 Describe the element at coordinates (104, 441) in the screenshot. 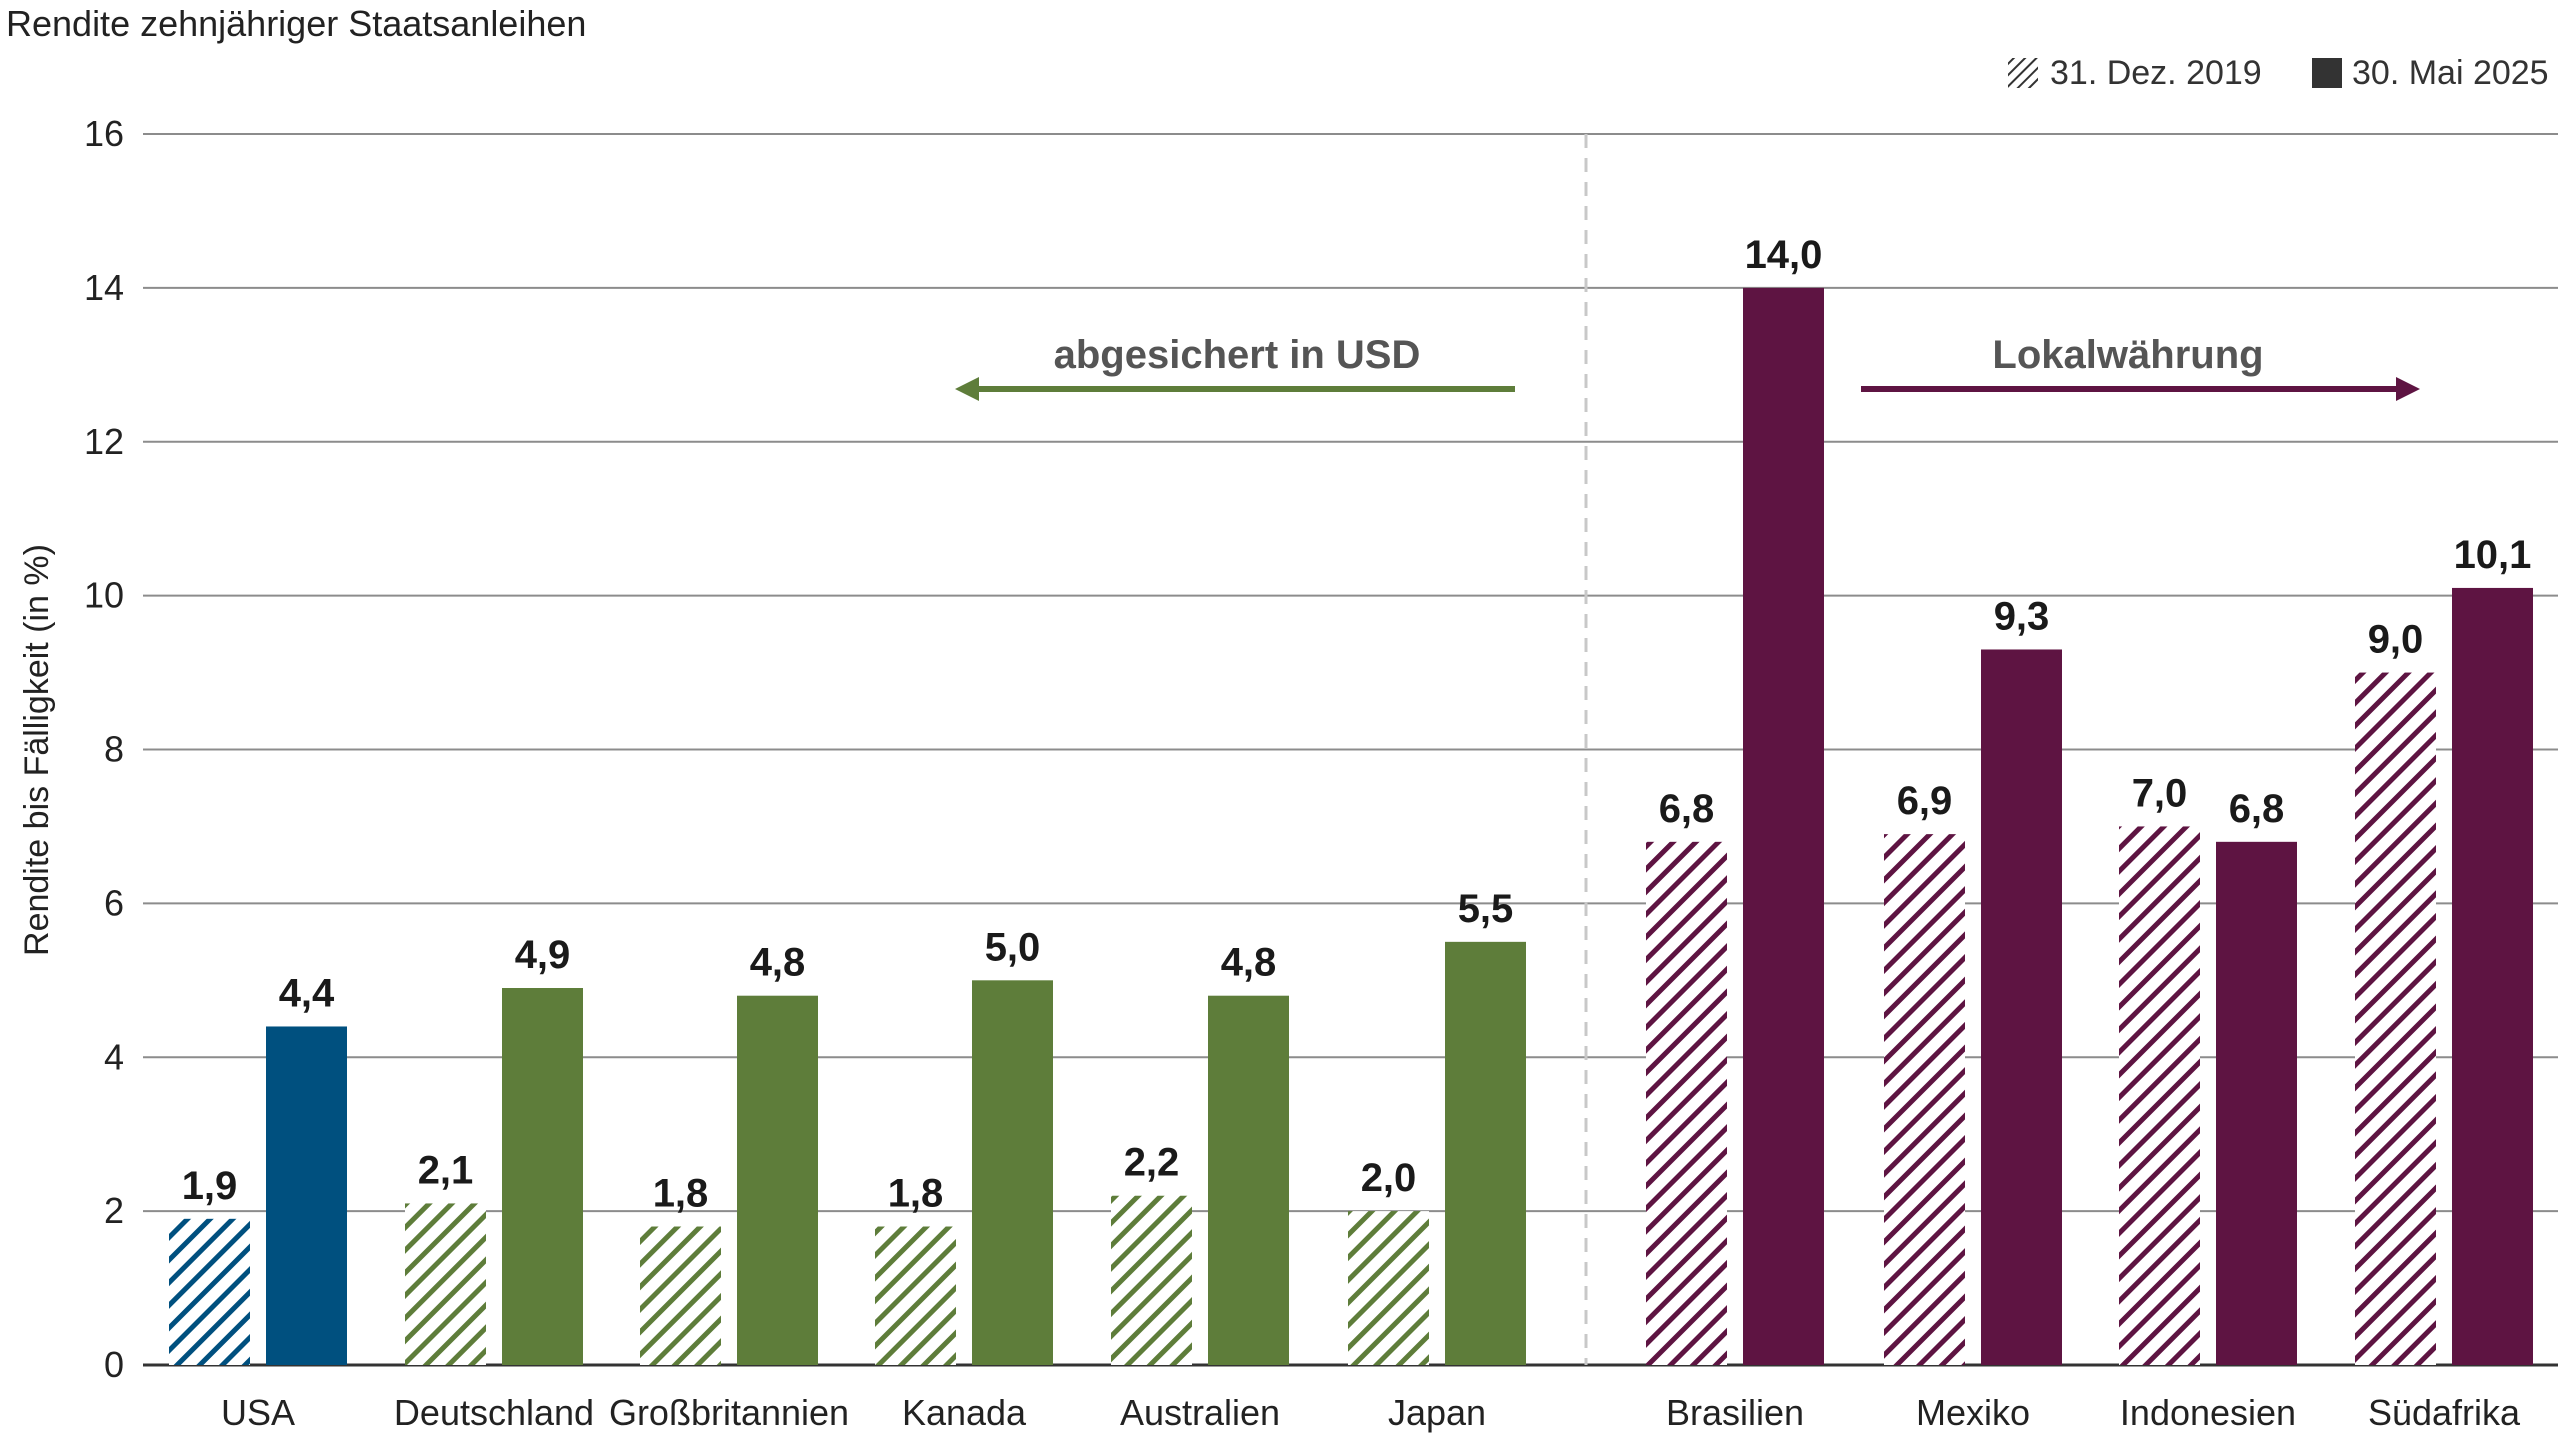

I see `y-tick-label: 12` at that location.